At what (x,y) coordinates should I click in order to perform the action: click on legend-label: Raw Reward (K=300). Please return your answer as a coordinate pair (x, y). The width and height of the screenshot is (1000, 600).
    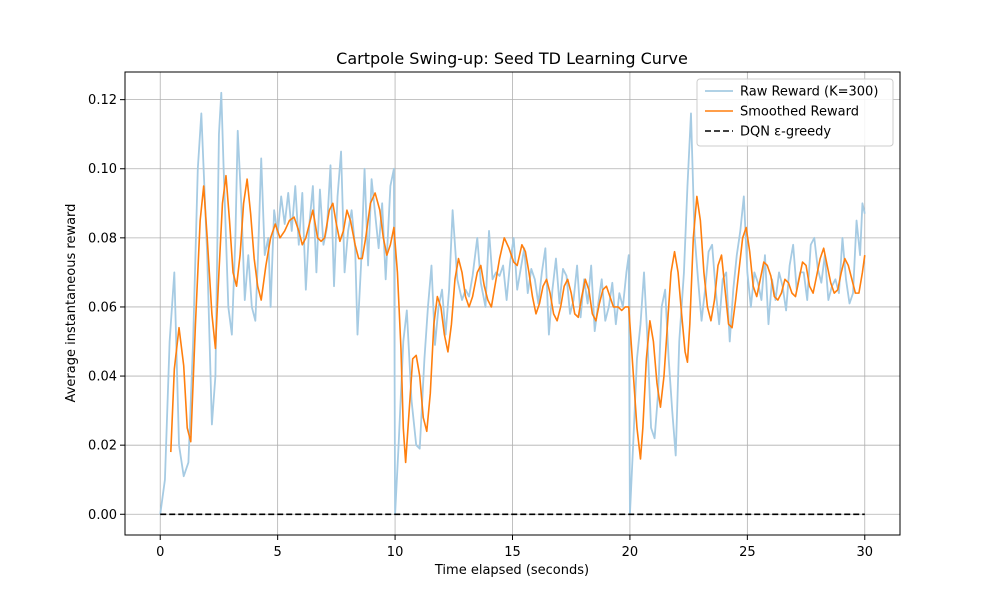
    Looking at the image, I should click on (809, 92).